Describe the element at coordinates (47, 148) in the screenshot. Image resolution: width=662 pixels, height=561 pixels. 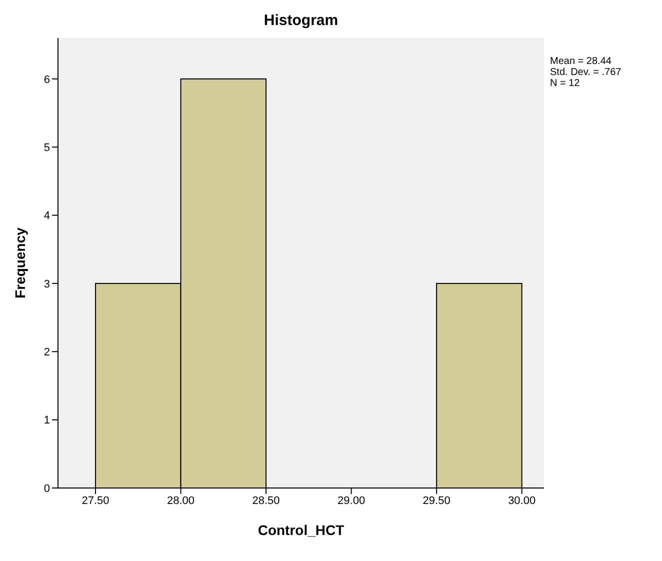
I see `y-tick-label: 5` at that location.